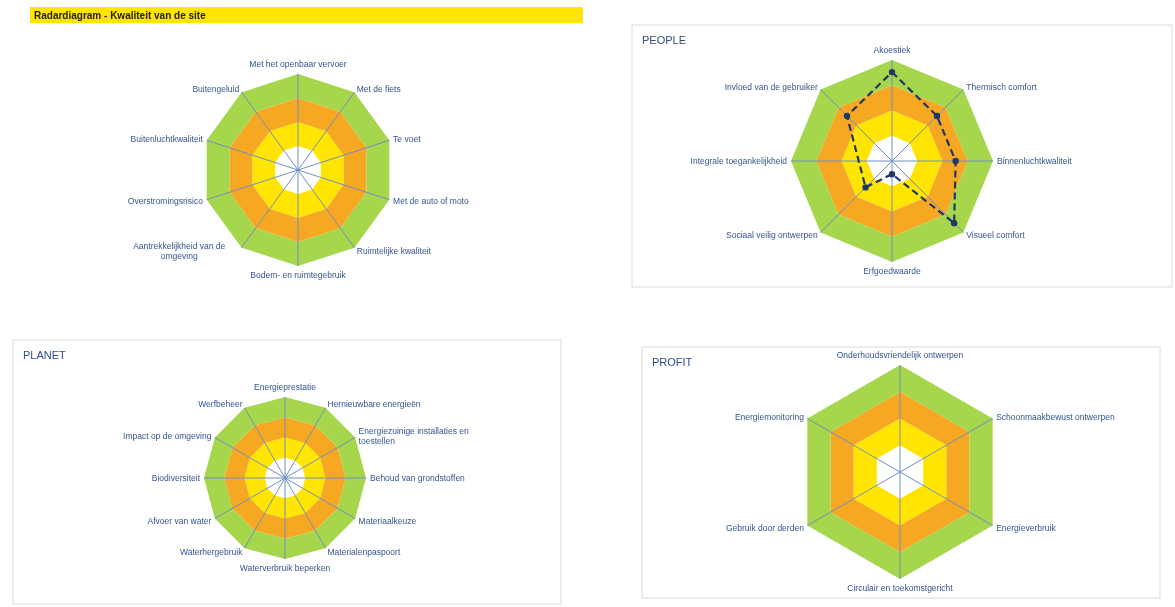 The image size is (1175, 607). What do you see at coordinates (892, 271) in the screenshot?
I see `spoke-label: Erfgoedwaarde` at bounding box center [892, 271].